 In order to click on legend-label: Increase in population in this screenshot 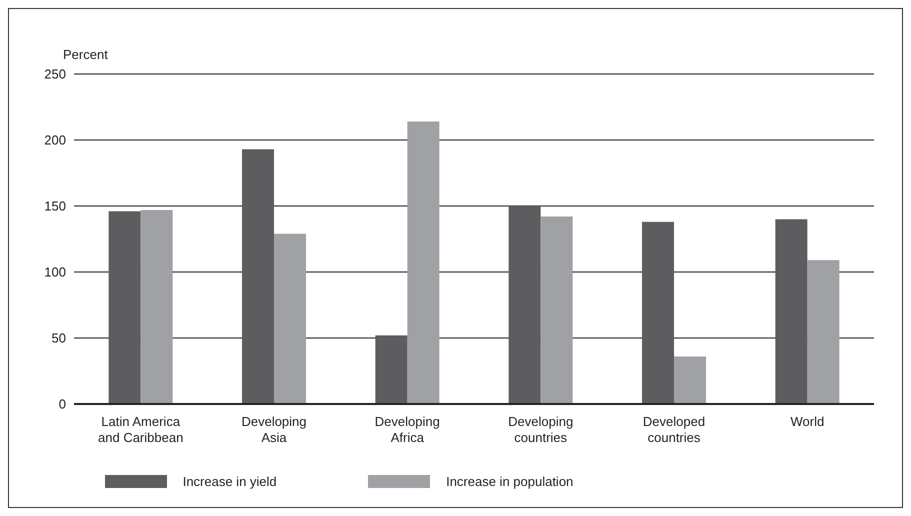, I will do `click(510, 481)`.